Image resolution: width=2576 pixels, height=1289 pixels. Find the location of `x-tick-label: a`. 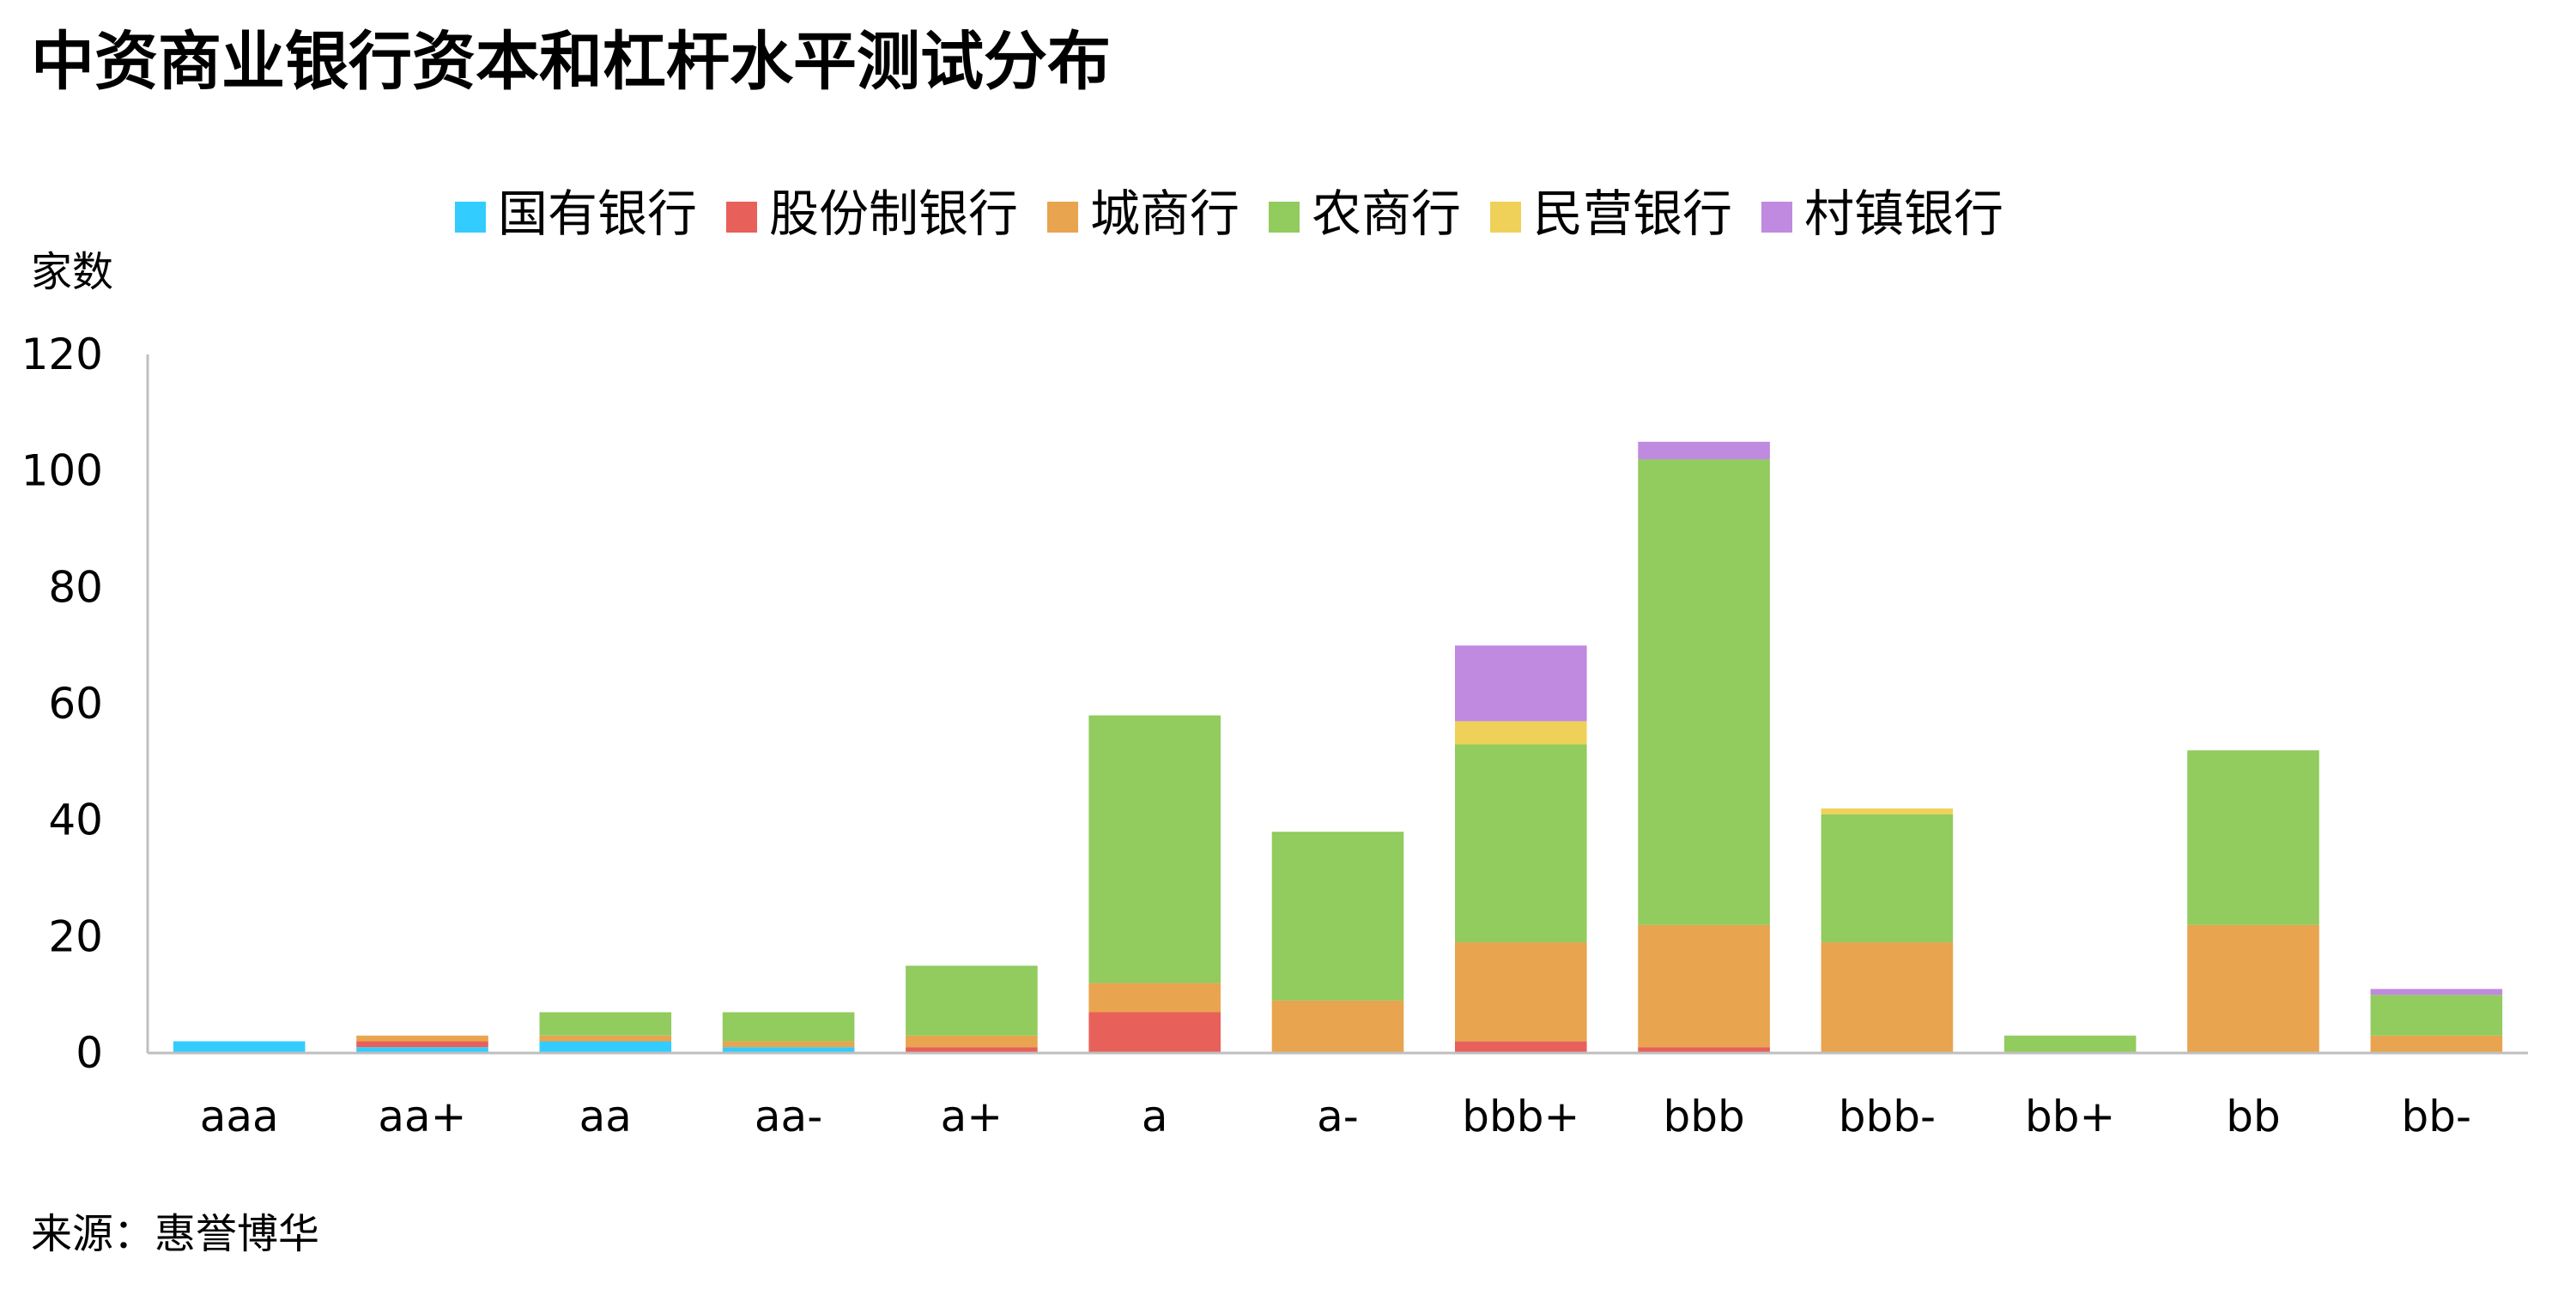

x-tick-label: a is located at coordinates (1155, 1116).